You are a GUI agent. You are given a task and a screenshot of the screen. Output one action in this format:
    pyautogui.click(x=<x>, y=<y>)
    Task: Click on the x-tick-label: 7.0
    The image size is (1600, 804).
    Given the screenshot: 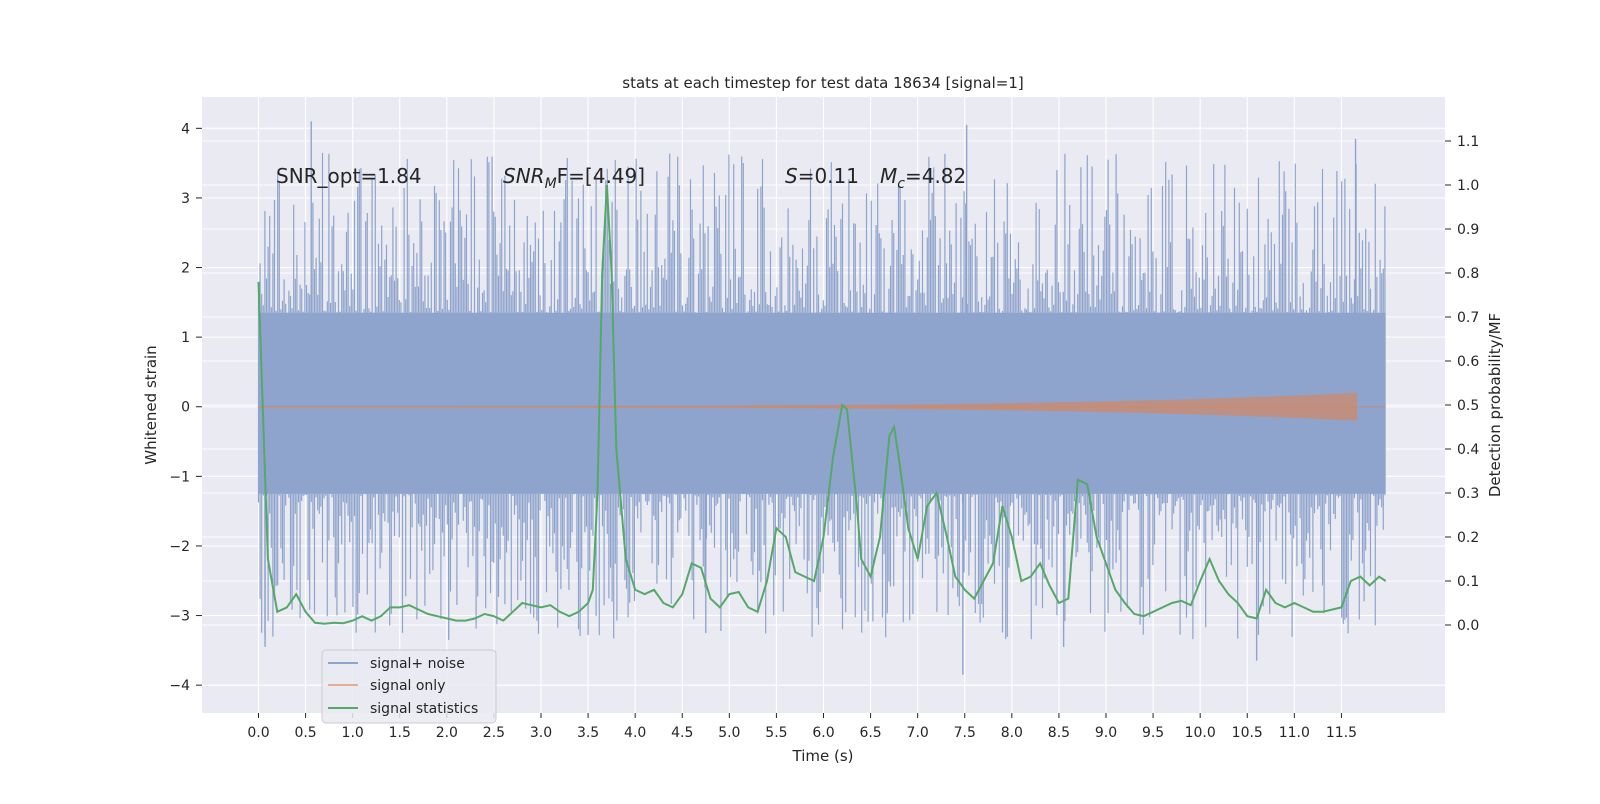 What is the action you would take?
    pyautogui.click(x=918, y=733)
    